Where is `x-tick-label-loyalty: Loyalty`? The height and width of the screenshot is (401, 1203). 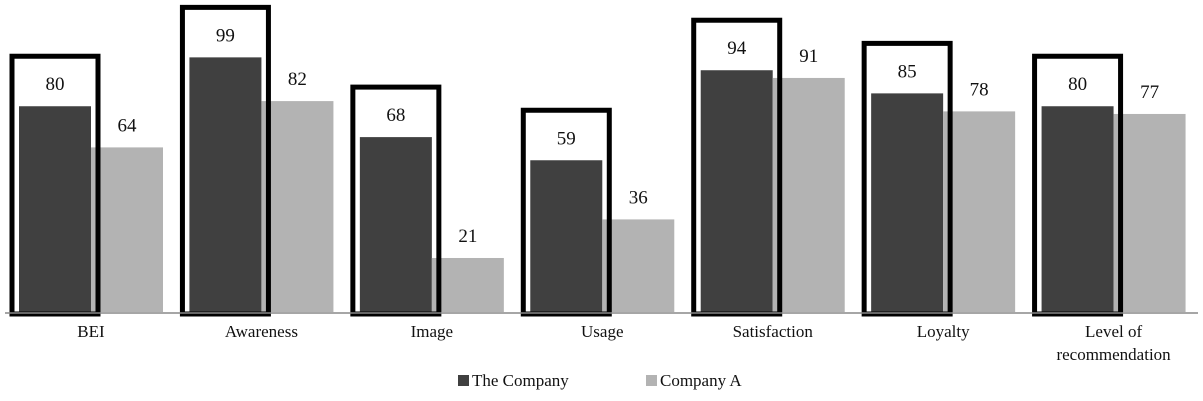
x-tick-label-loyalty: Loyalty is located at coordinates (943, 331).